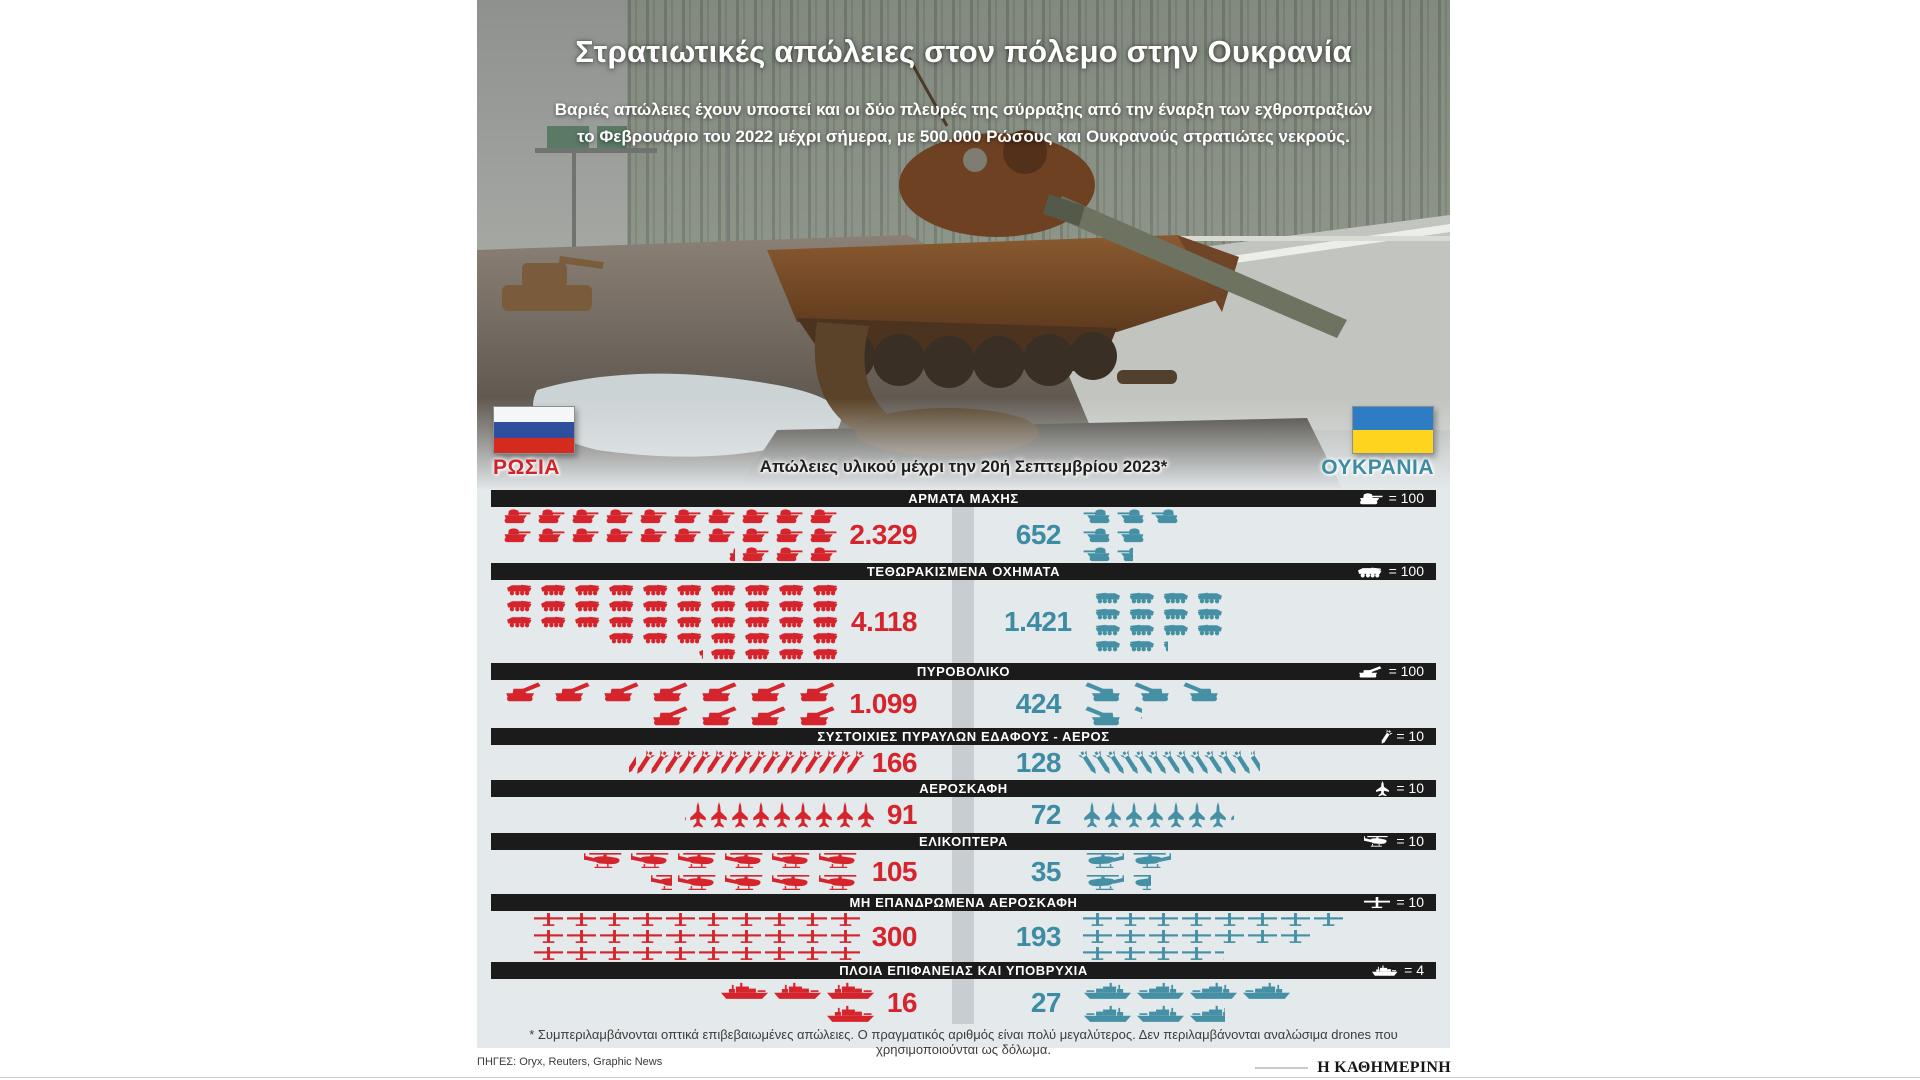 The image size is (1920, 1080). What do you see at coordinates (1220, 704) in the screenshot?
I see `ukraine-half: 424` at bounding box center [1220, 704].